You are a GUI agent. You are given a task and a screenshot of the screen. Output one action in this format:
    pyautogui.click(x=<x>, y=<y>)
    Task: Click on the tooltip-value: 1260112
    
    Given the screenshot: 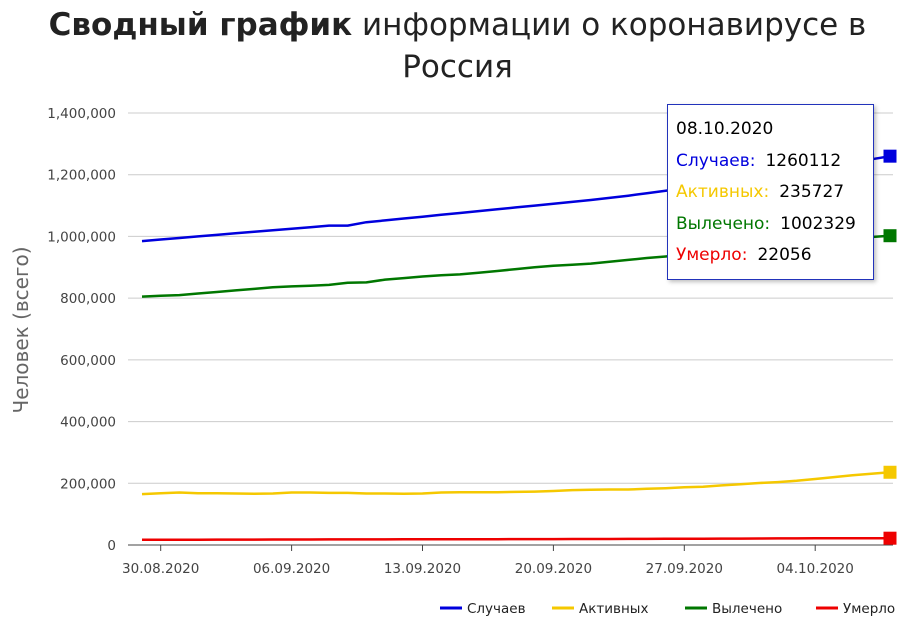 What is the action you would take?
    pyautogui.click(x=803, y=160)
    